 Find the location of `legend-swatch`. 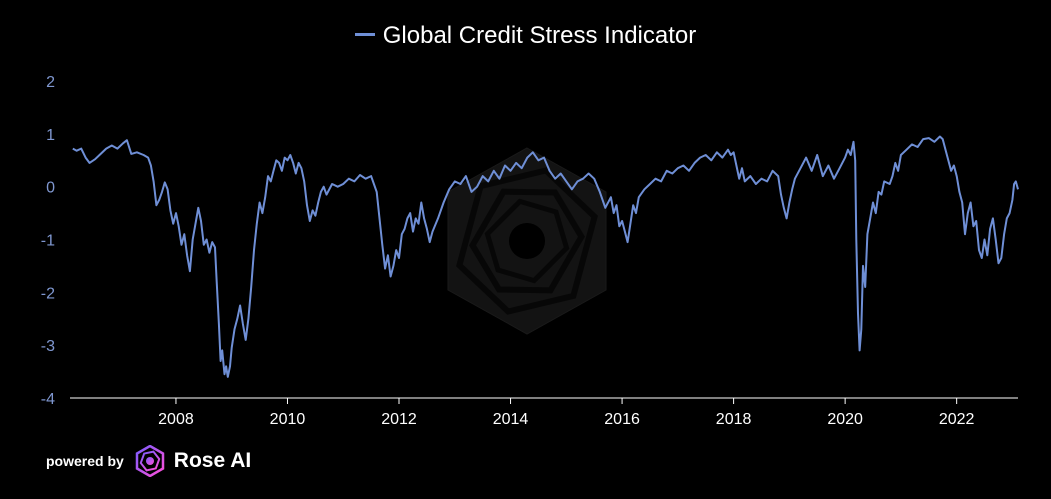

legend-swatch is located at coordinates (364, 35).